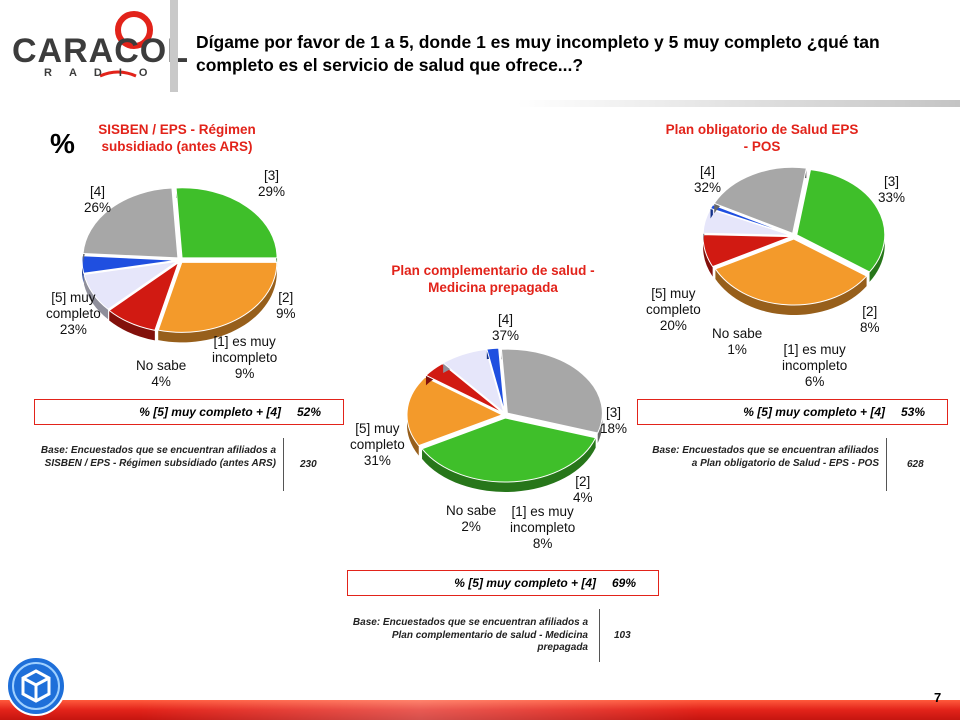 The image size is (960, 720). What do you see at coordinates (134, 30) in the screenshot?
I see `logo-ring-icon` at bounding box center [134, 30].